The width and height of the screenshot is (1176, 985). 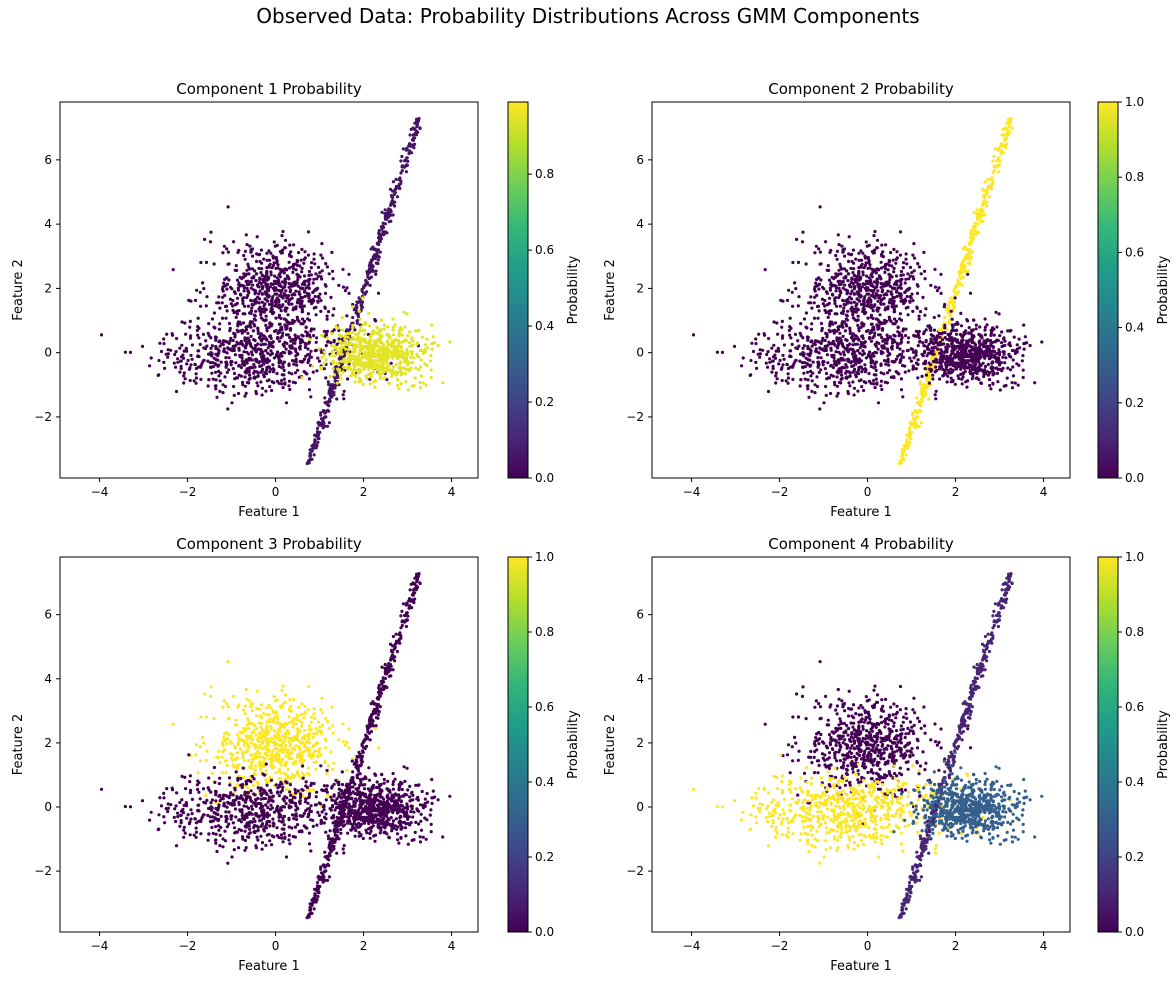 I want to click on colorbar-tick-label: 0.4, so click(x=544, y=326).